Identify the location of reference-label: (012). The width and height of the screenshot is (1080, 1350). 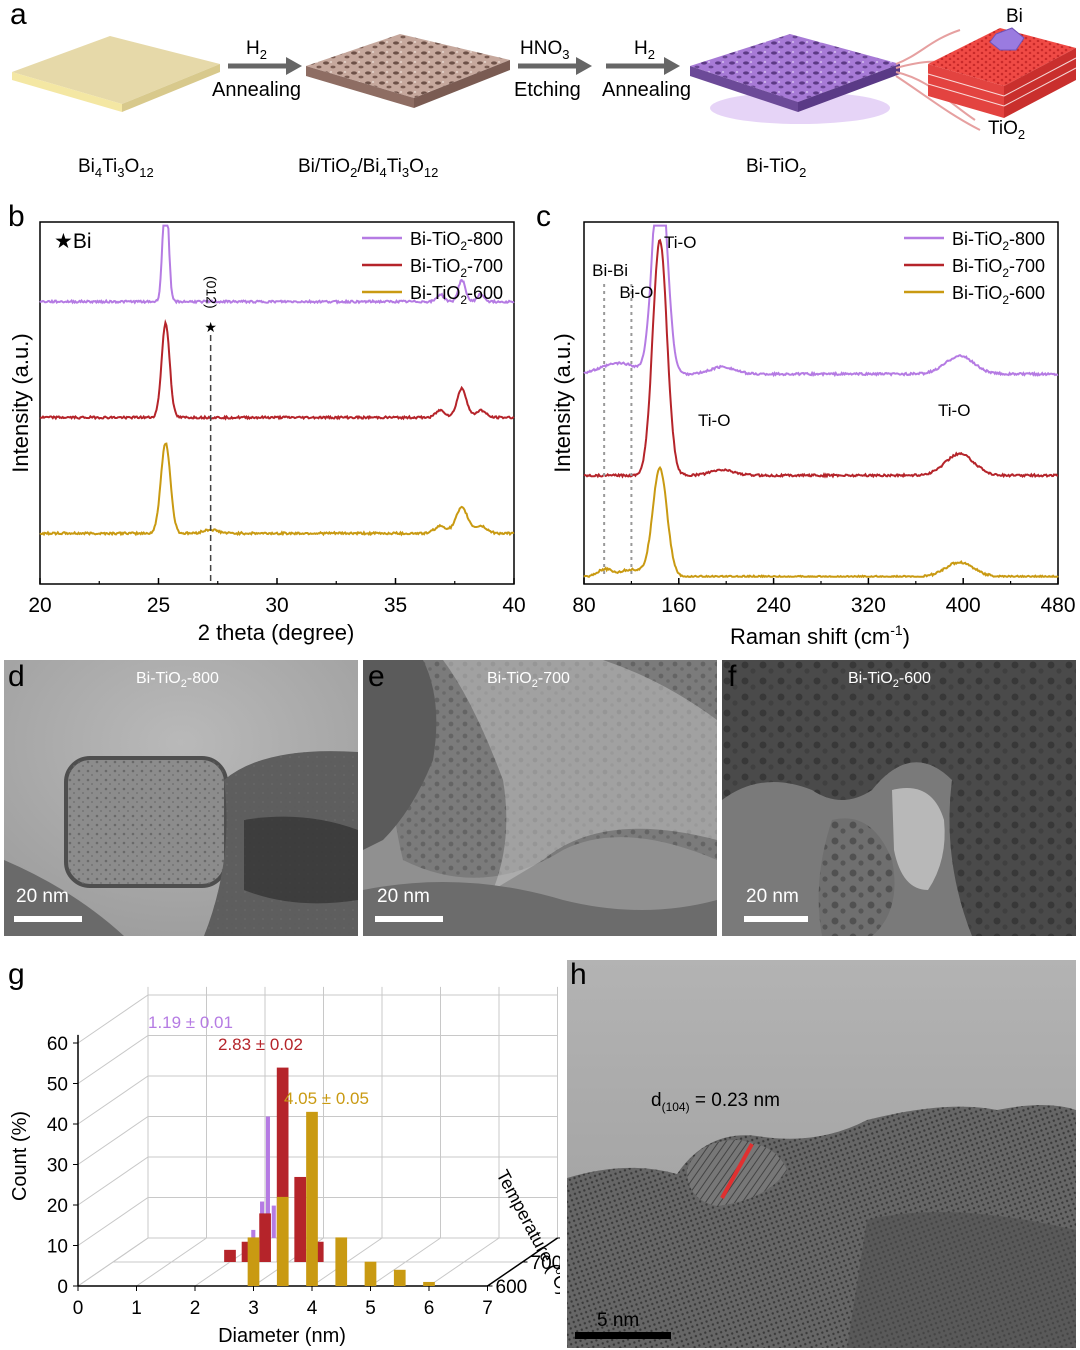
(212, 292).